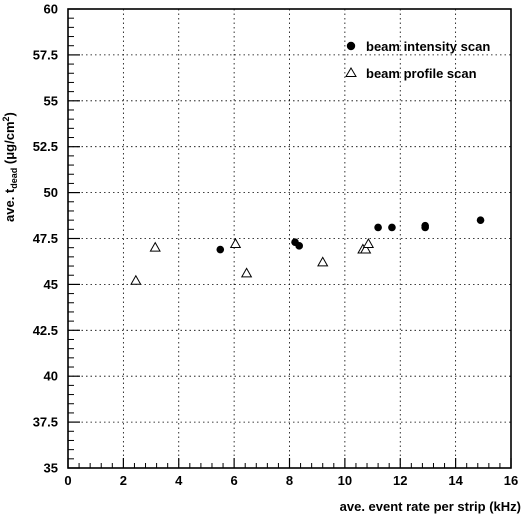  Describe the element at coordinates (67, 480) in the screenshot. I see `x-tick-label: 0` at that location.